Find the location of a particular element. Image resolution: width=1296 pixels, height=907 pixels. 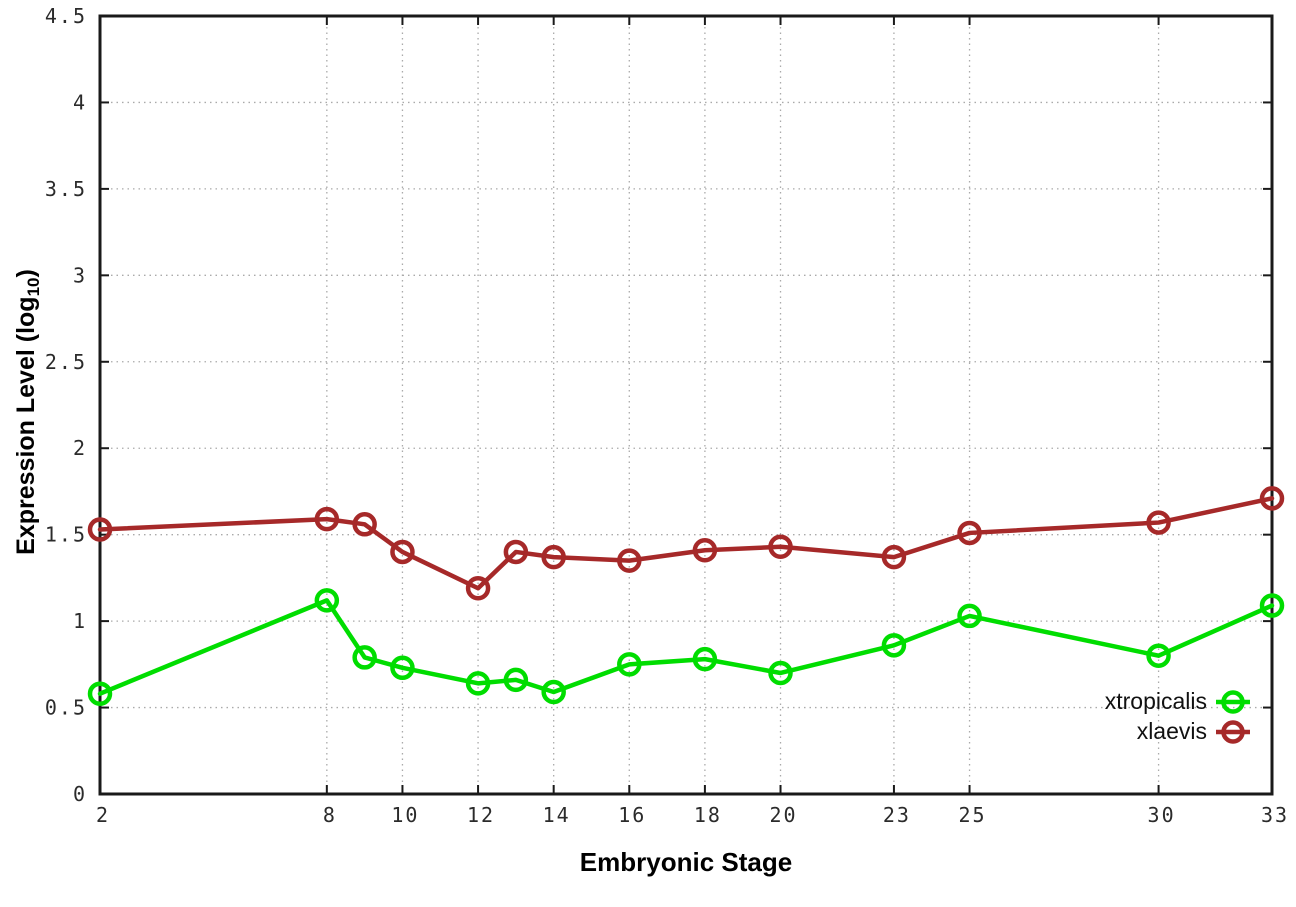

x-tick-label: 14 is located at coordinates (557, 815).